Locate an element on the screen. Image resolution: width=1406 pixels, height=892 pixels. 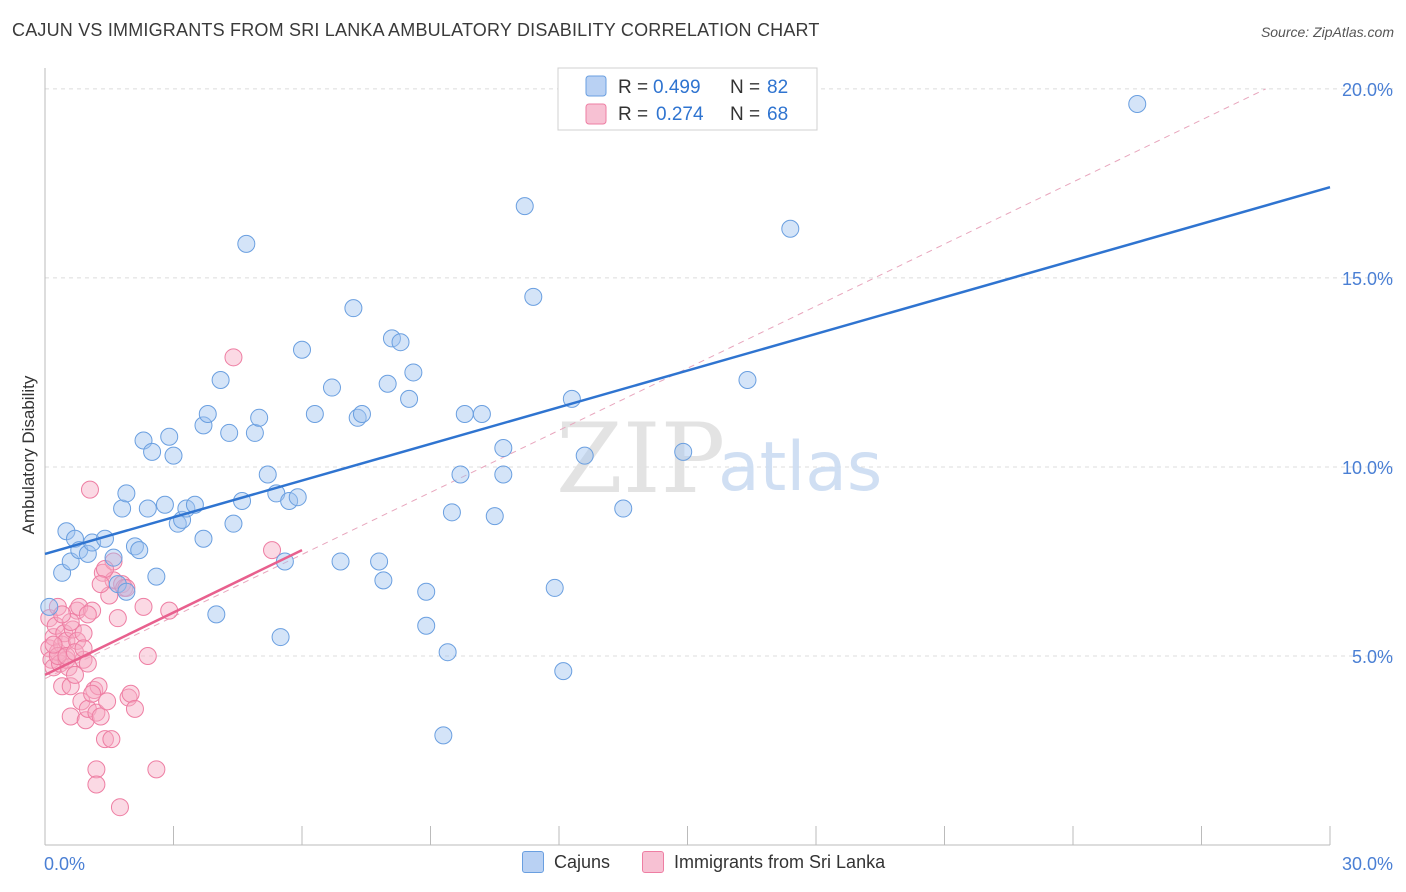
x-tick-label: 30.0% is located at coordinates (1367, 864).